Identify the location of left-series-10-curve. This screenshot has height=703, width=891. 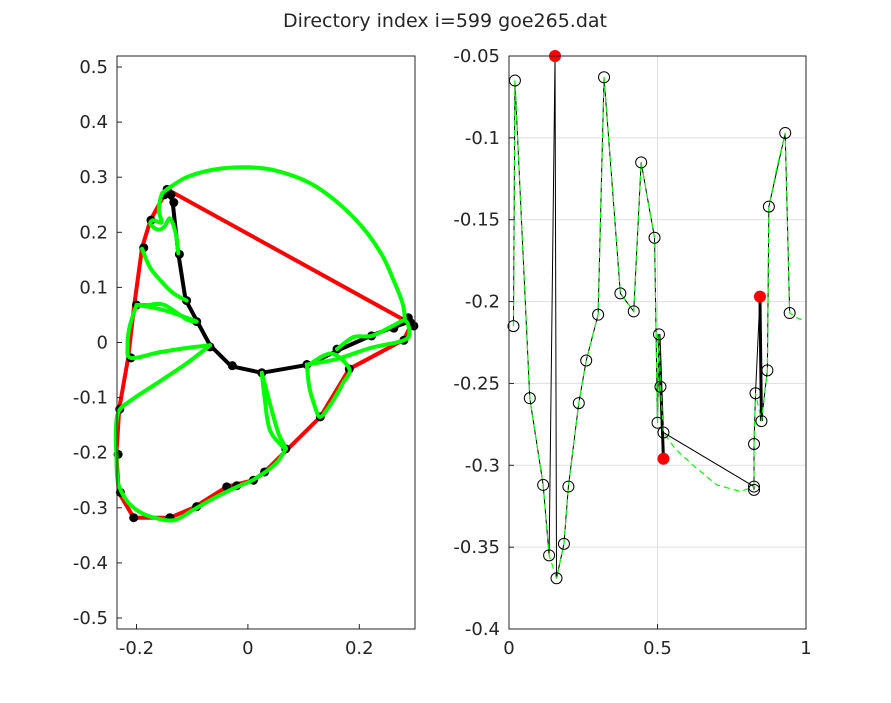
(328, 385).